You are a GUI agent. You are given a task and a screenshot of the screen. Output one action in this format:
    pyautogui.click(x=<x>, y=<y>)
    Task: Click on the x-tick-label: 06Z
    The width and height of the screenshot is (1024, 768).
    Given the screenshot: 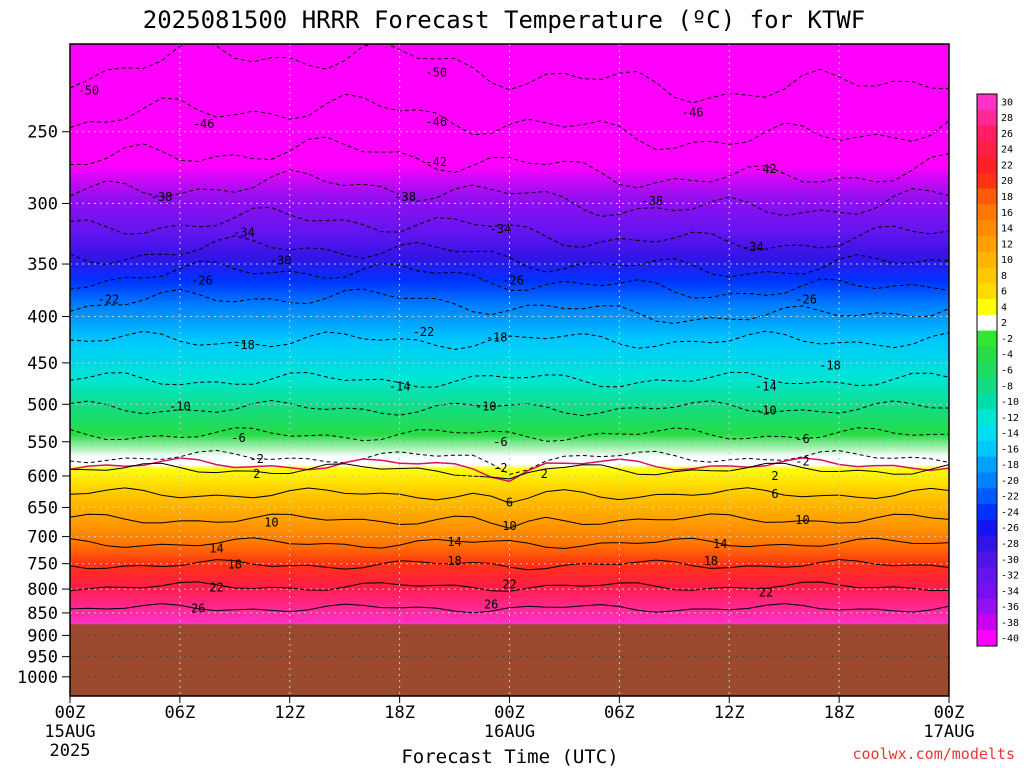 What is the action you would take?
    pyautogui.click(x=180, y=713)
    